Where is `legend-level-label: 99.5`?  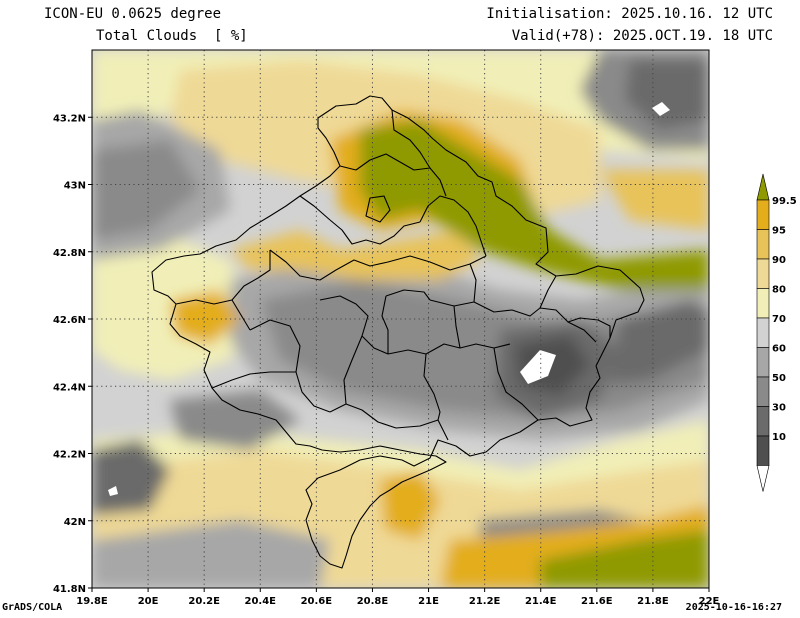 legend-level-label: 99.5 is located at coordinates (784, 201).